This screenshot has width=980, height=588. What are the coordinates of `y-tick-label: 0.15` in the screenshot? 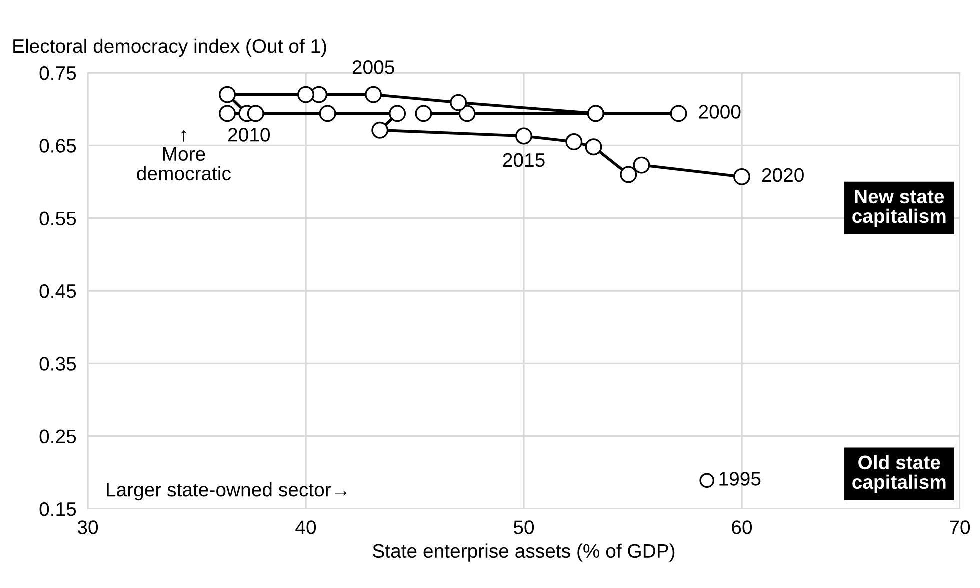 It's located at (58, 509).